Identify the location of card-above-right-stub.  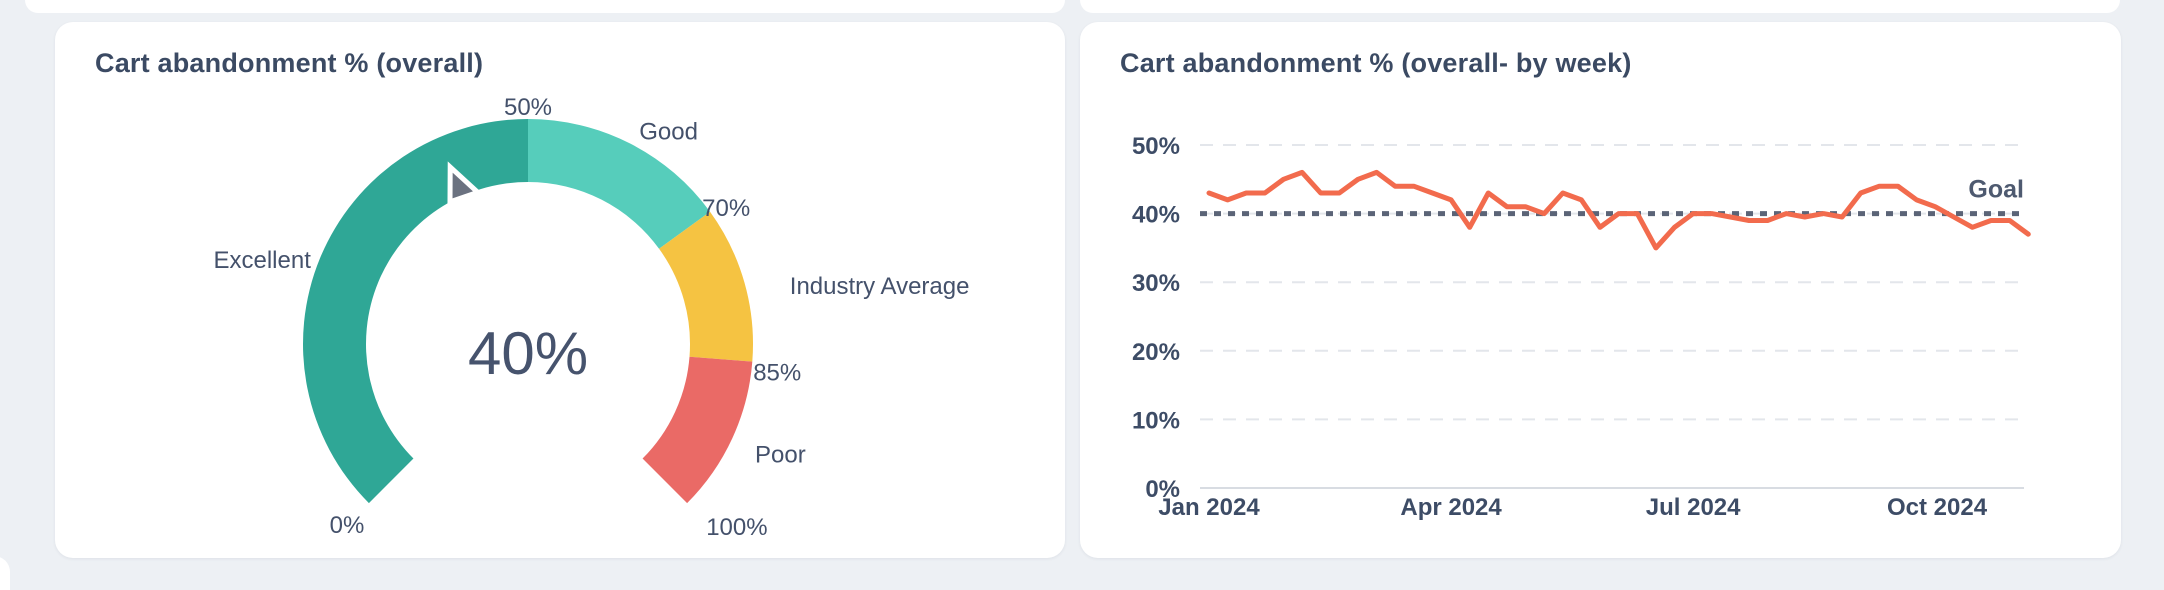
(1600, 6).